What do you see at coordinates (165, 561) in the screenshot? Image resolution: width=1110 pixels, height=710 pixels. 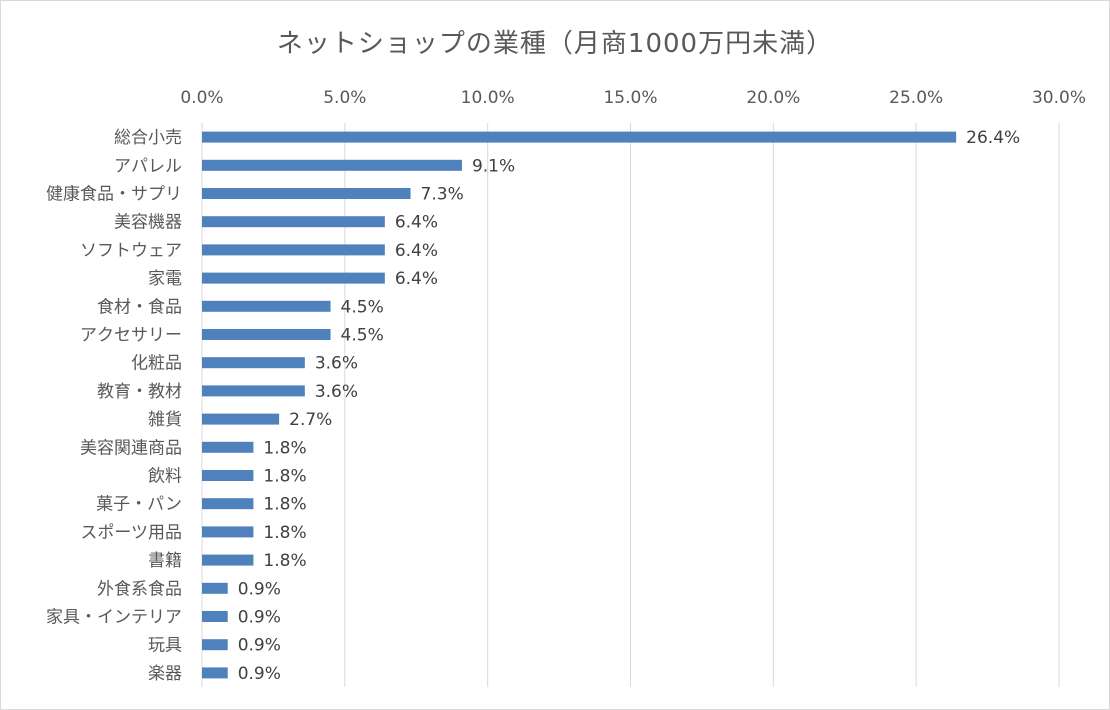 I see `category-label: 書籍` at bounding box center [165, 561].